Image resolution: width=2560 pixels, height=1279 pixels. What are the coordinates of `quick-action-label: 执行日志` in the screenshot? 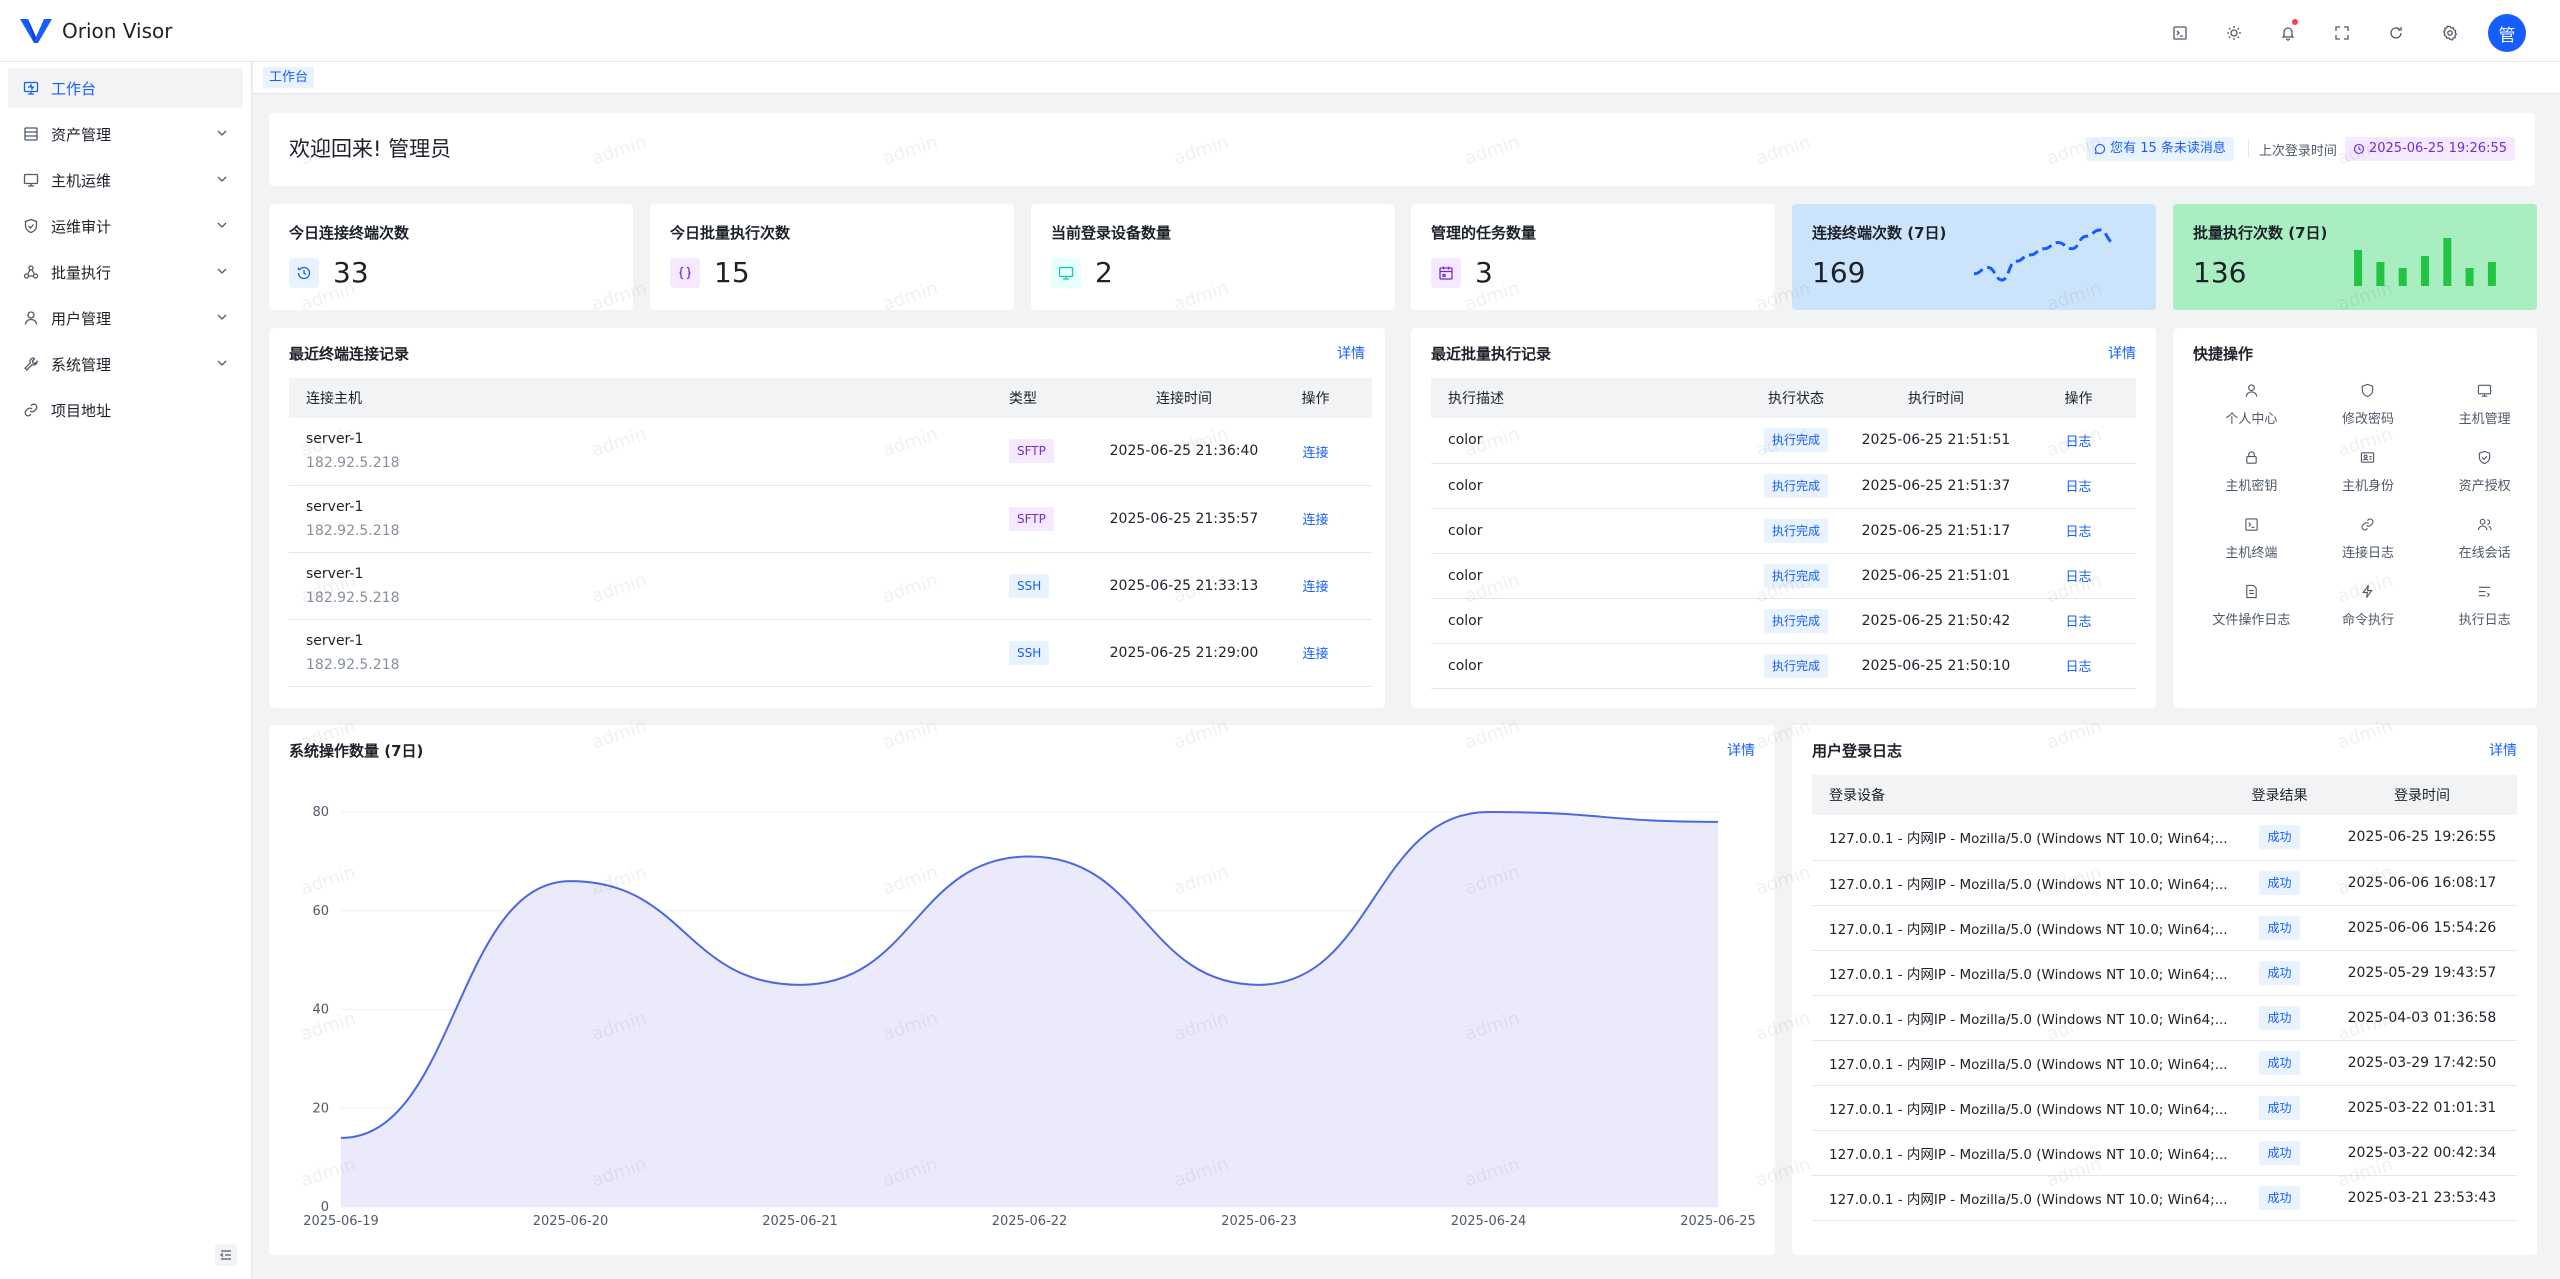 It's located at (2484, 620).